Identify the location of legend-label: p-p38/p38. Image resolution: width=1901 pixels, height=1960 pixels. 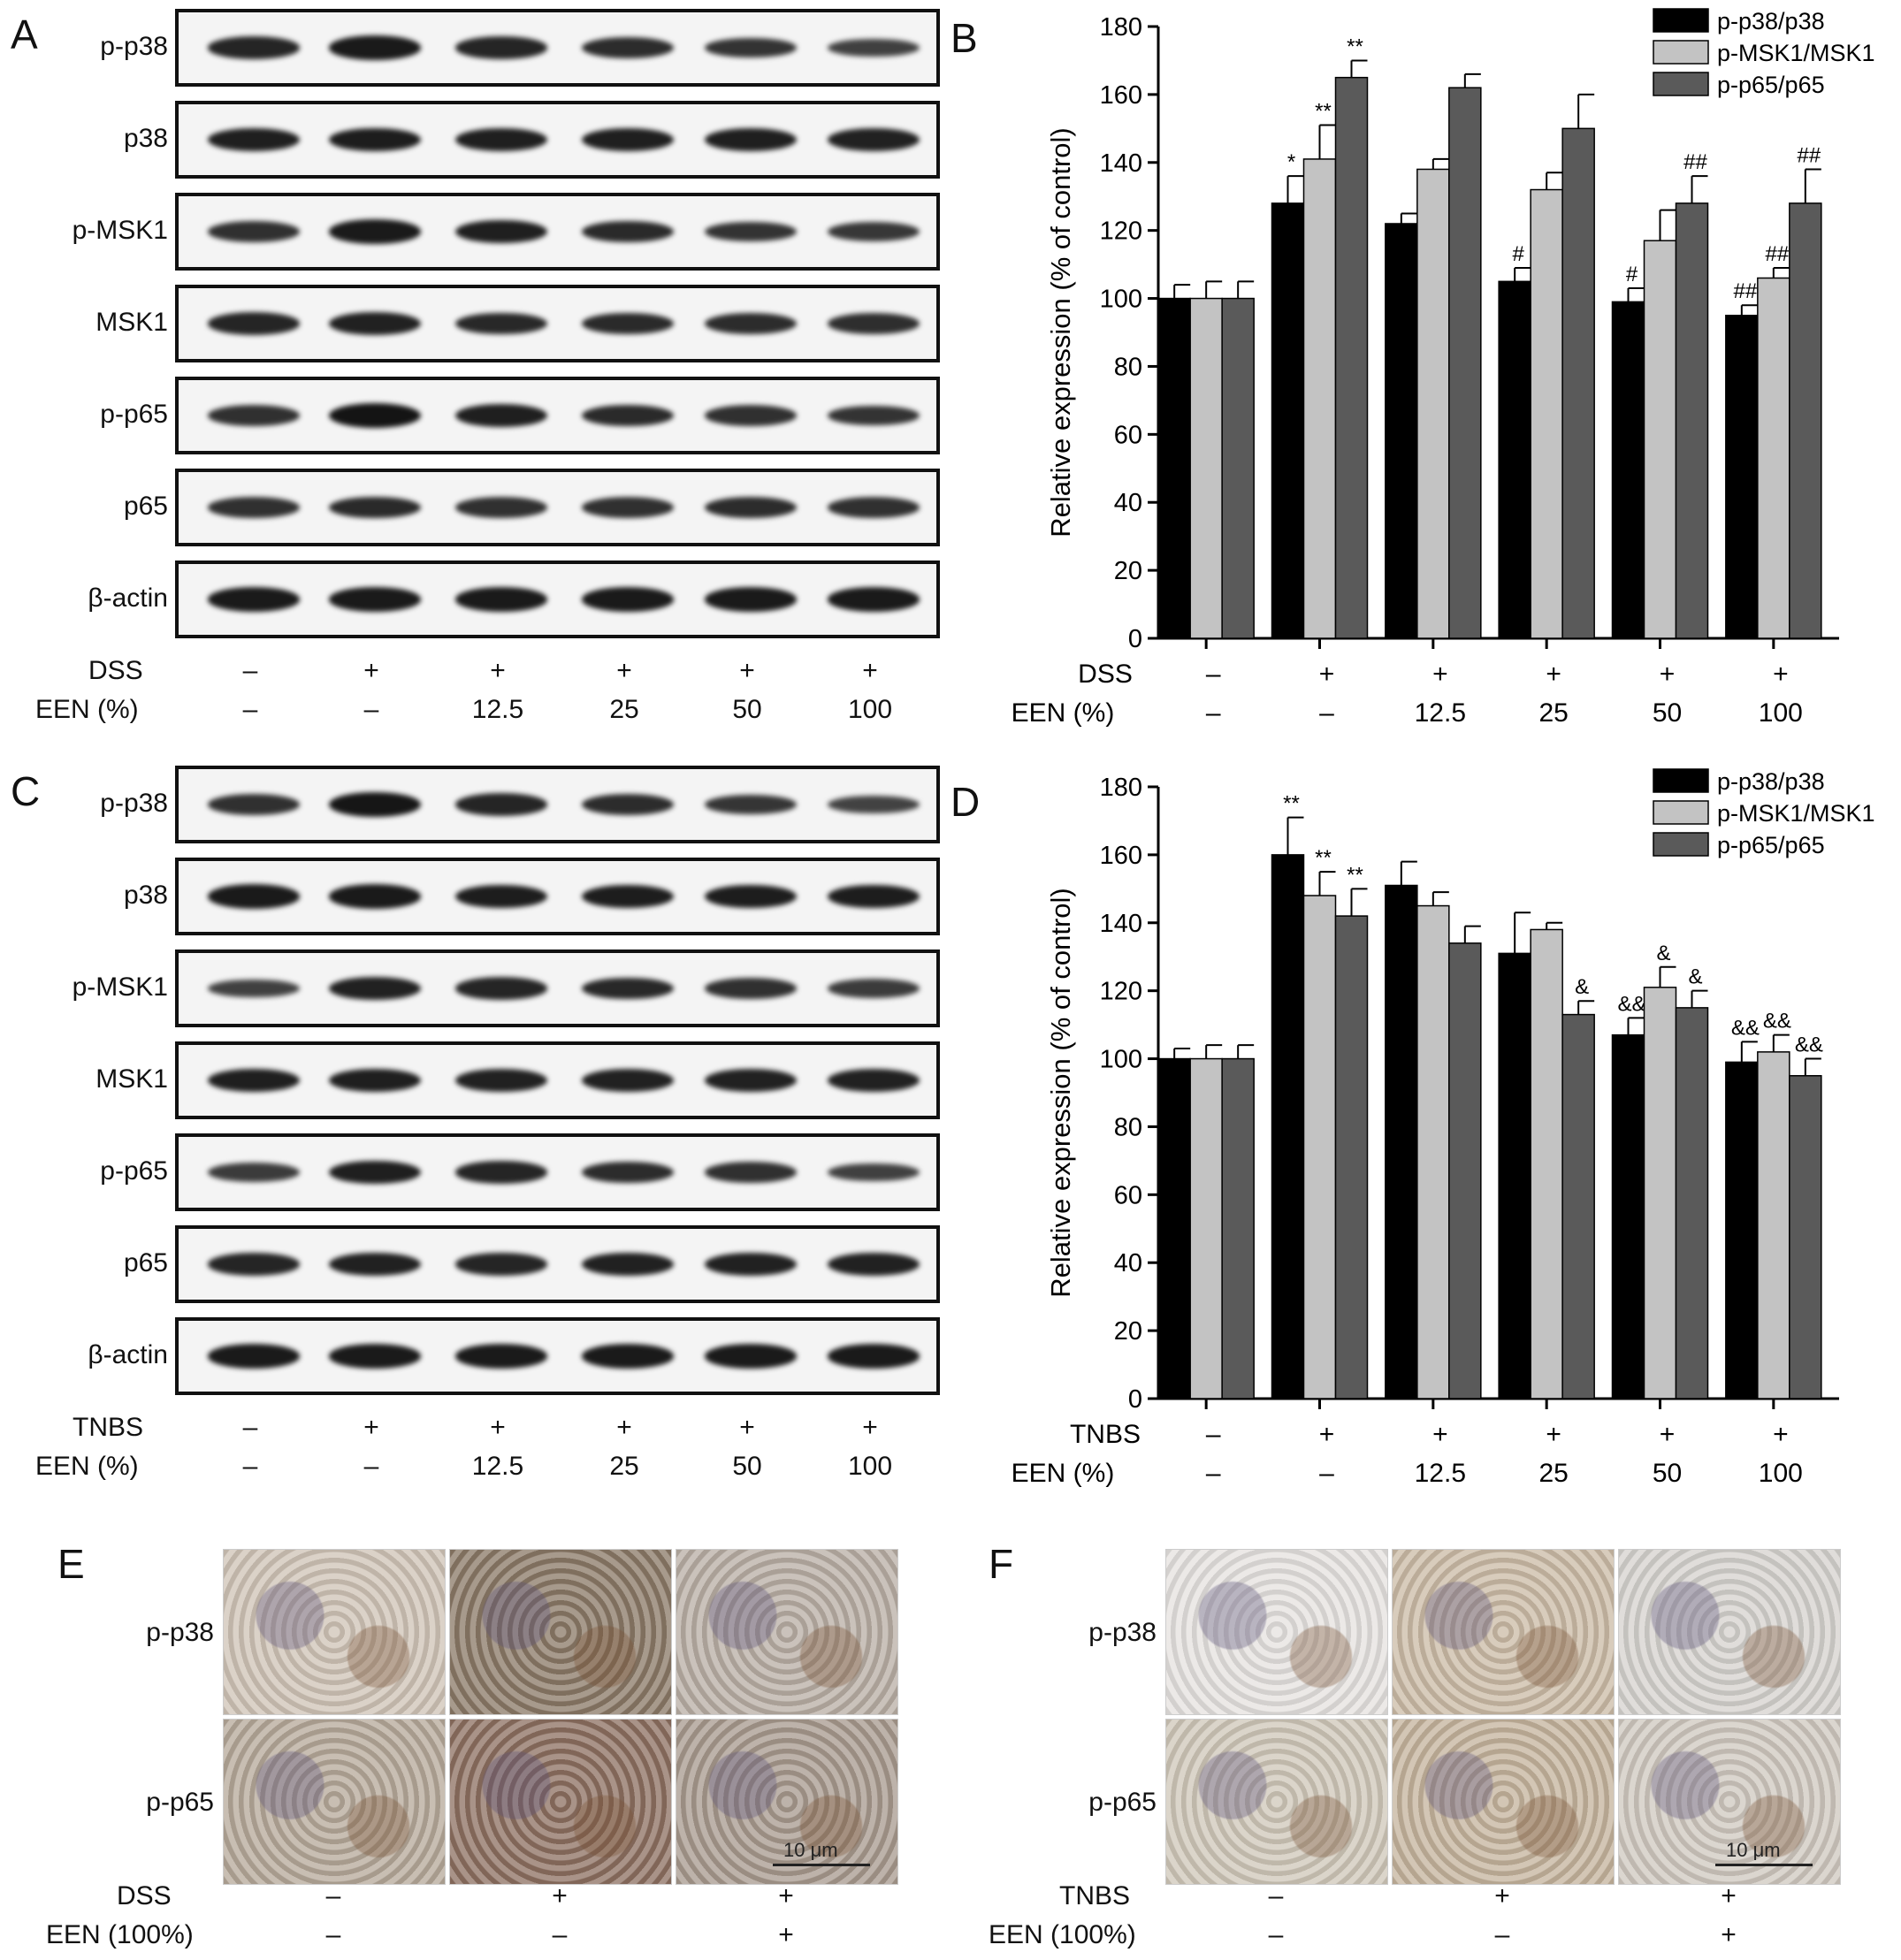
(1771, 21).